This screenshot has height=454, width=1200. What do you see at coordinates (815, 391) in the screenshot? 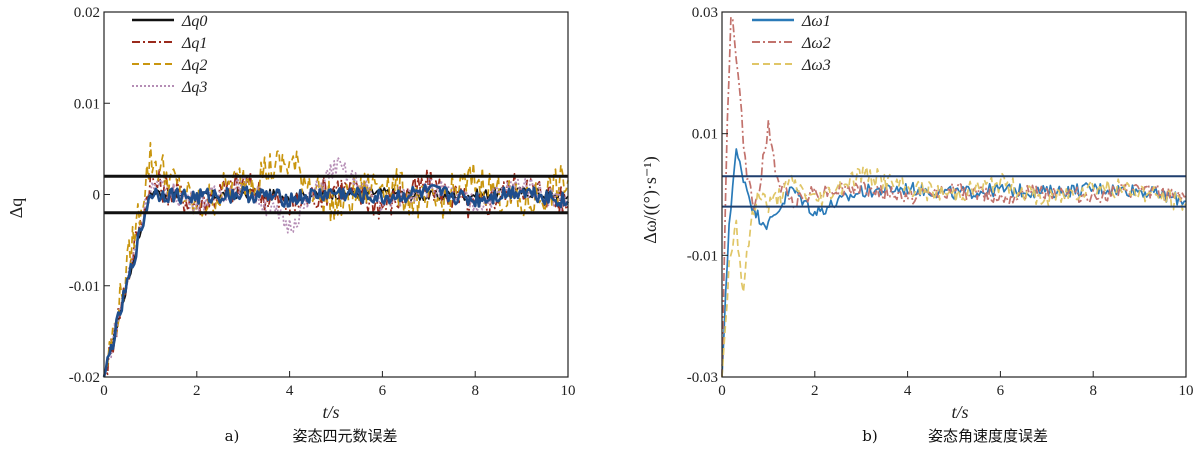
I see `panel-b-x-tick-label: 2` at bounding box center [815, 391].